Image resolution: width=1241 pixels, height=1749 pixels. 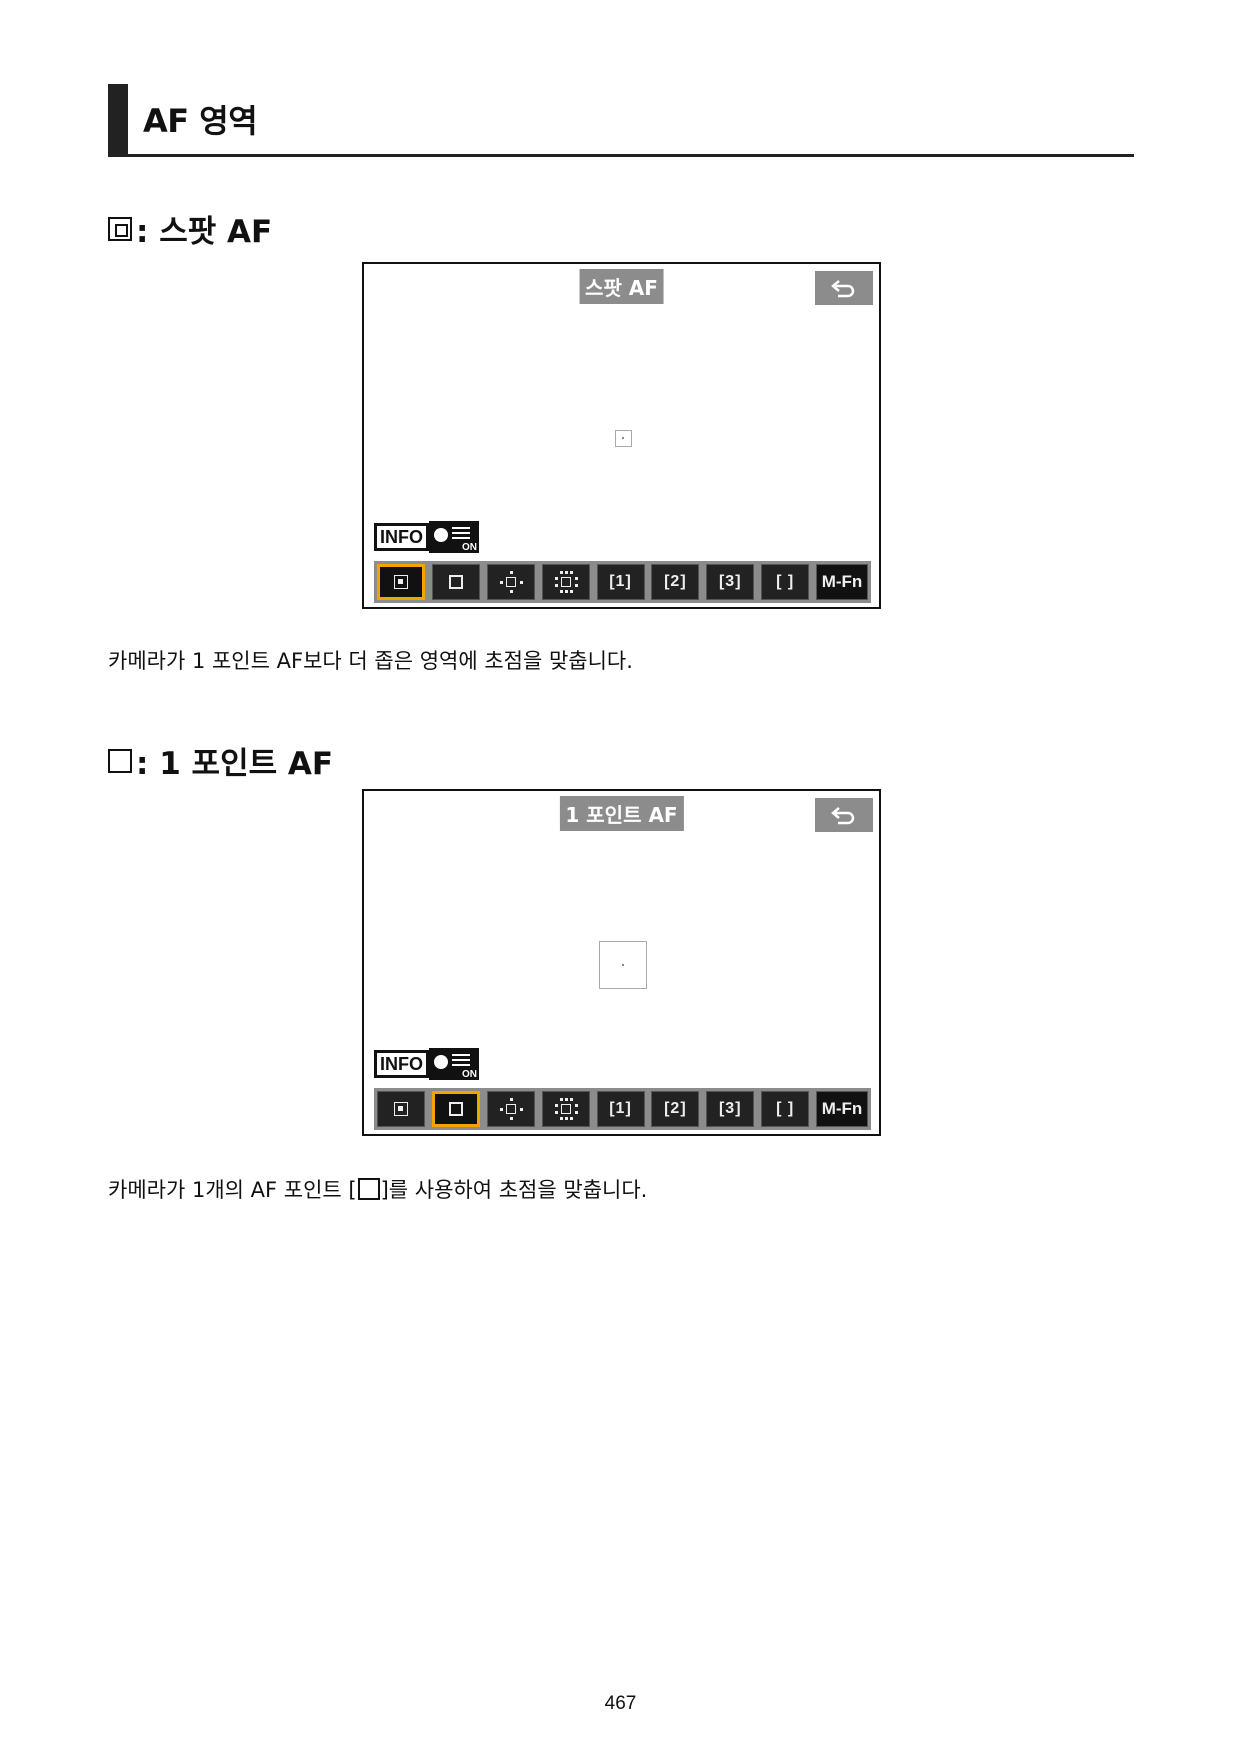 I want to click on section-heading-text: : 1 포인트 AF, so click(x=235, y=764).